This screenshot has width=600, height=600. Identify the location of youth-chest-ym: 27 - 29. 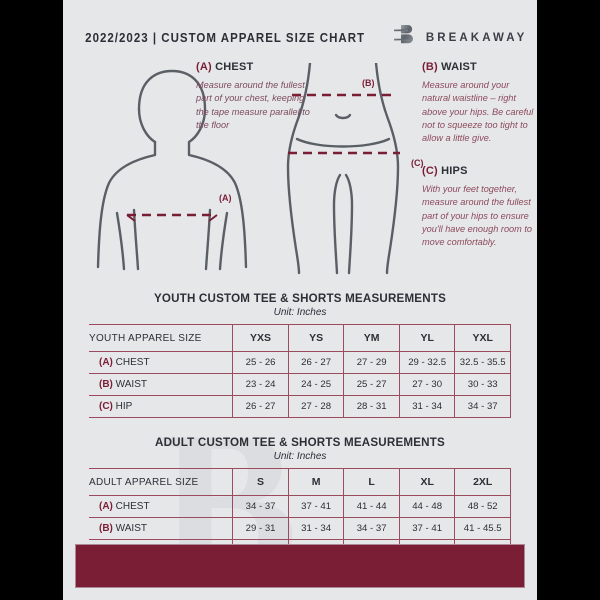
(371, 362).